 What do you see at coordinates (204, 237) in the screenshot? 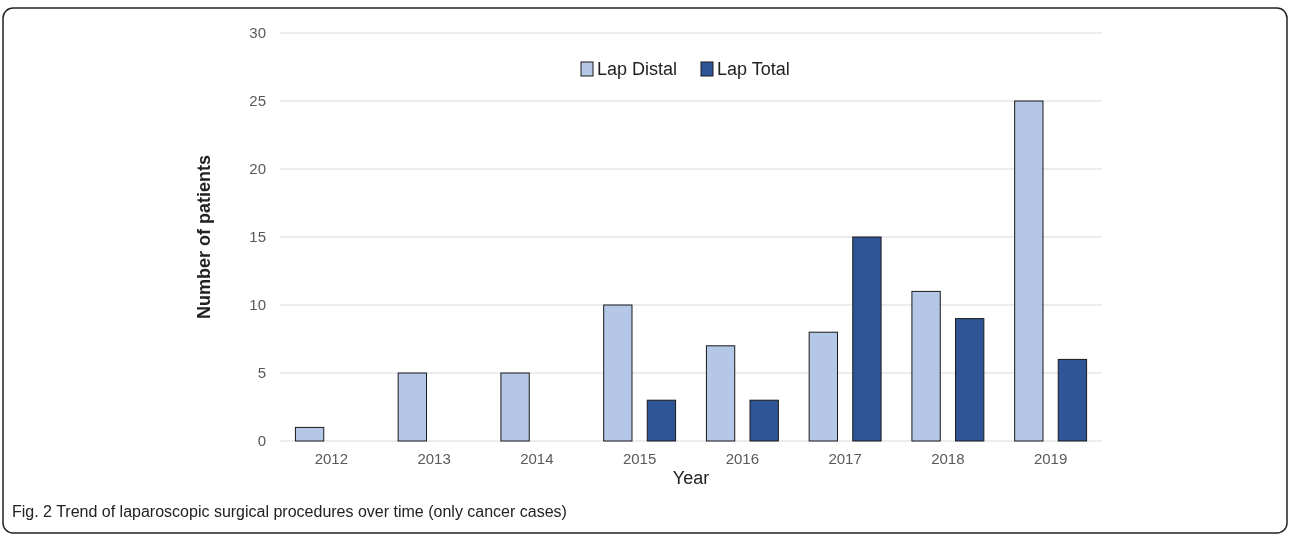
I see `y-axis-title: Number of patients` at bounding box center [204, 237].